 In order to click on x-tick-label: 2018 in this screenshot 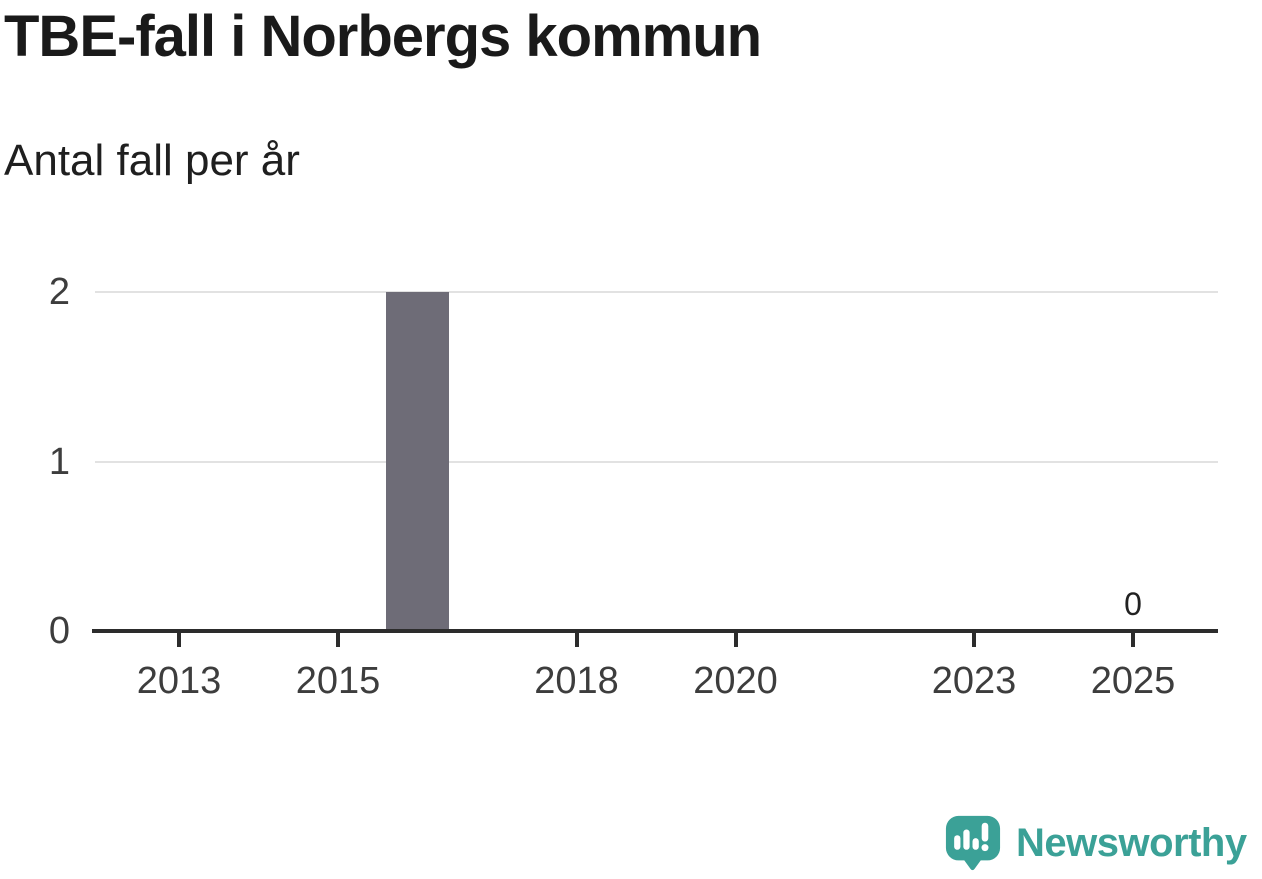, I will do `click(576, 681)`.